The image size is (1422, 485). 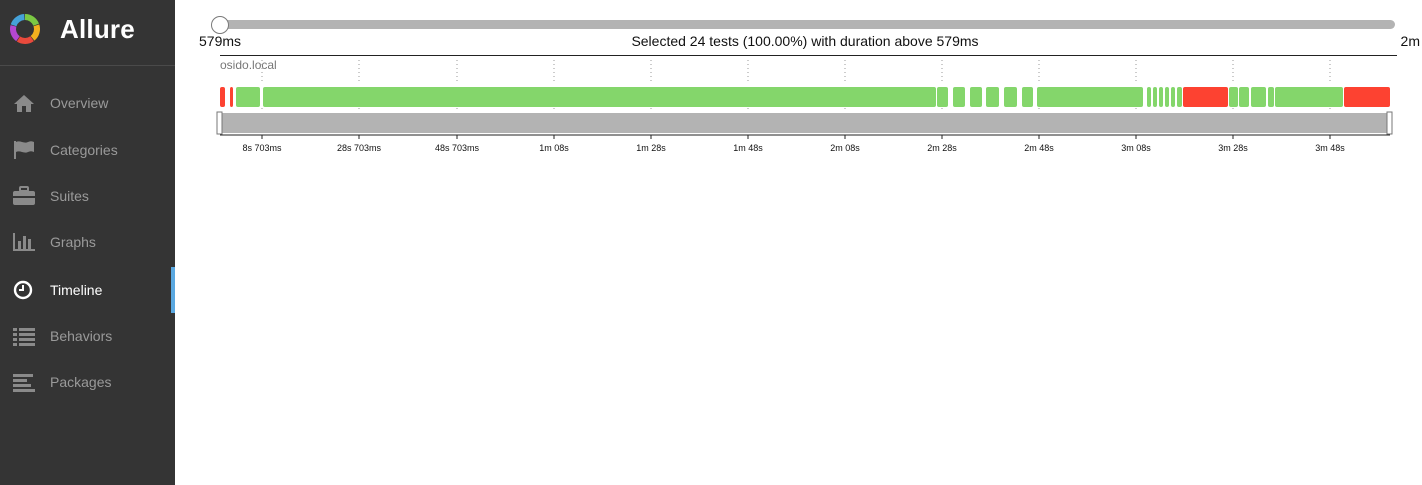 What do you see at coordinates (24, 150) in the screenshot?
I see `flag-icon` at bounding box center [24, 150].